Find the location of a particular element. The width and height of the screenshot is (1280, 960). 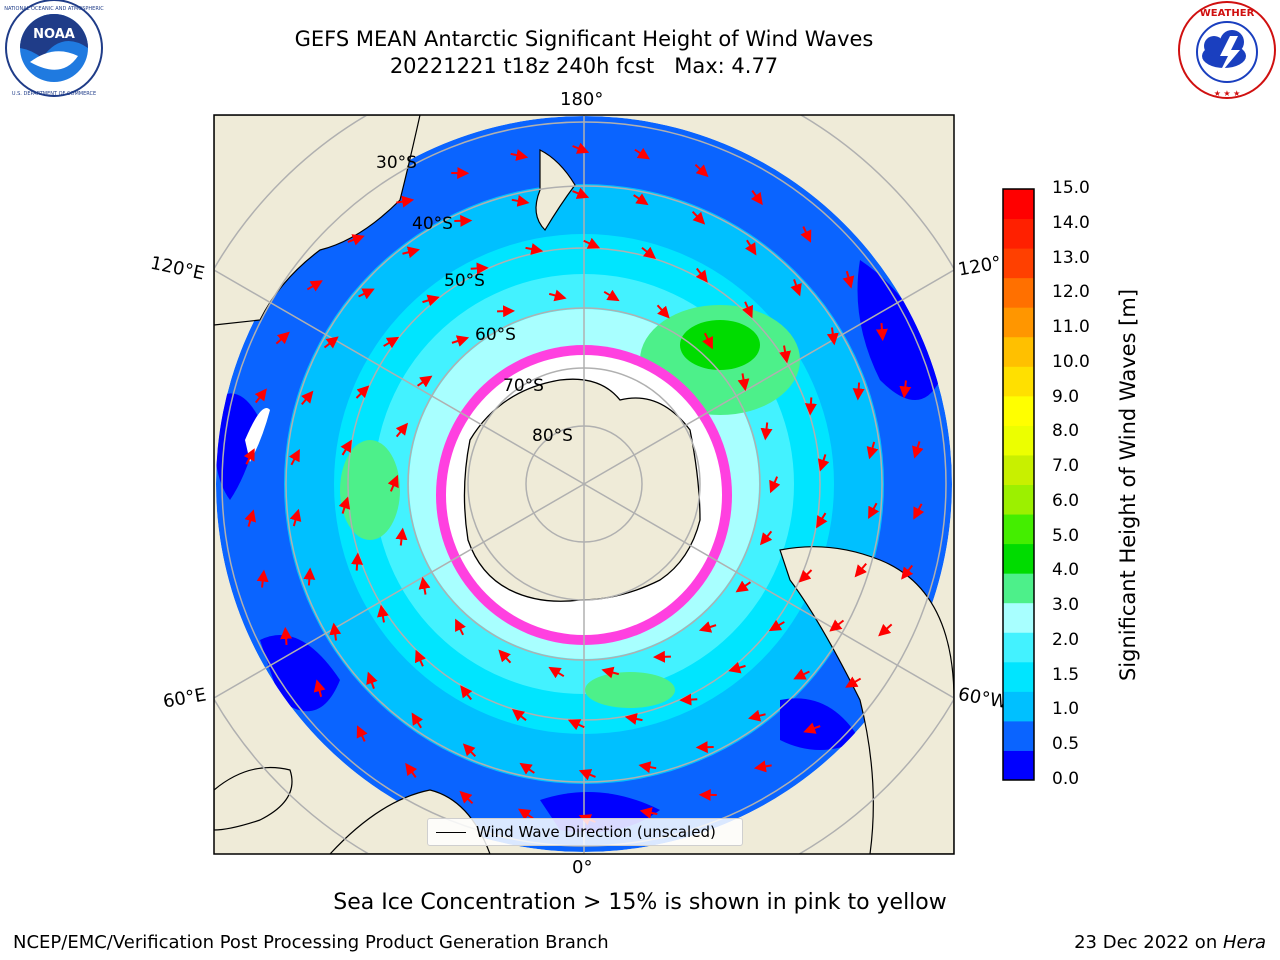

nws-logo: WEATHER ★ ★ ★ is located at coordinates (1227, 50).